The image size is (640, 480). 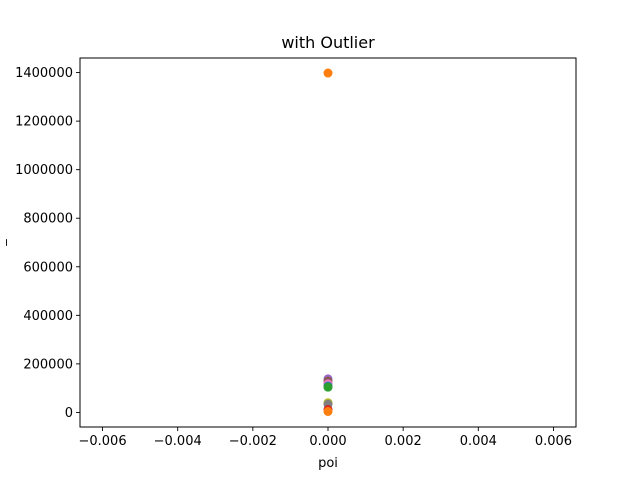 What do you see at coordinates (478, 441) in the screenshot?
I see `x-tick-label: 0.004` at bounding box center [478, 441].